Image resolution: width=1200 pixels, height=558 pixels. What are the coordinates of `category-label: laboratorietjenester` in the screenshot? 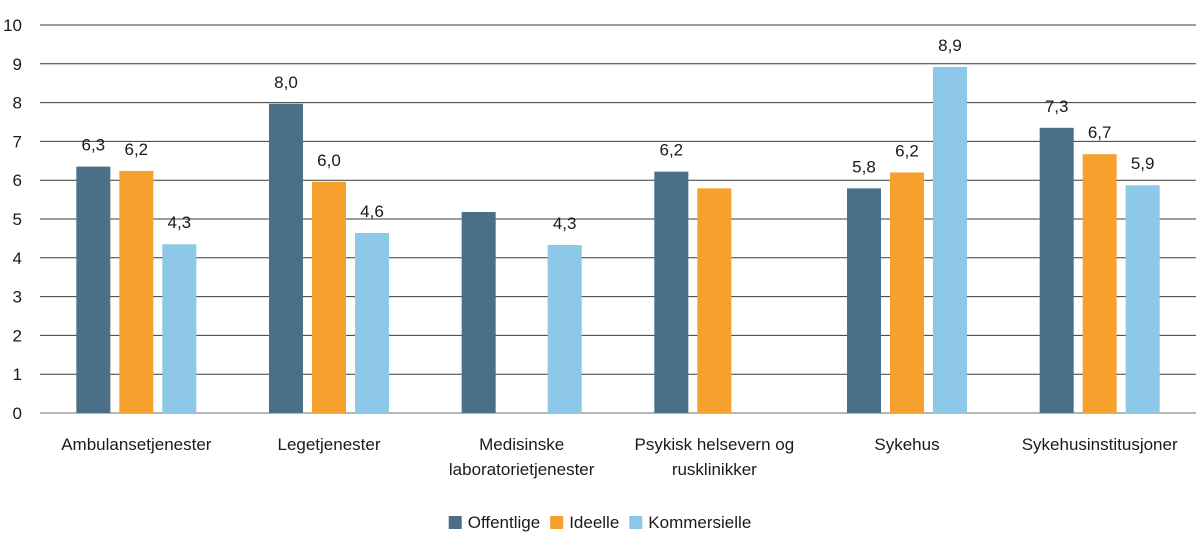 It's located at (522, 469).